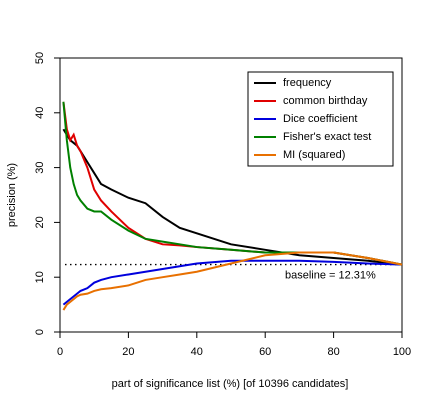 This screenshot has width=432, height=406. I want to click on legend-label: MI (squared), so click(314, 155).